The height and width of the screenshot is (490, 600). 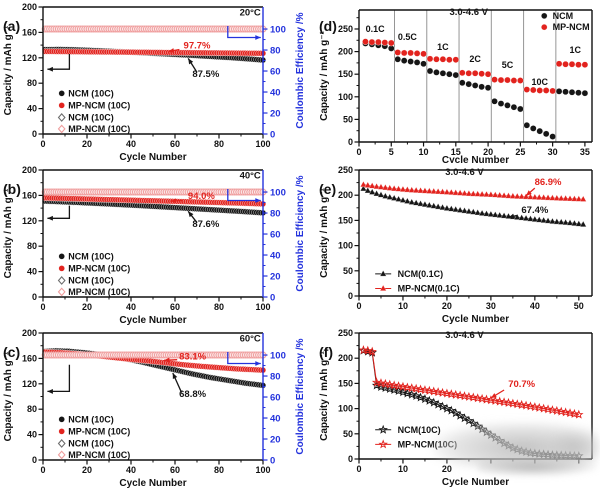 I want to click on svg-text: 5, so click(x=391, y=152).